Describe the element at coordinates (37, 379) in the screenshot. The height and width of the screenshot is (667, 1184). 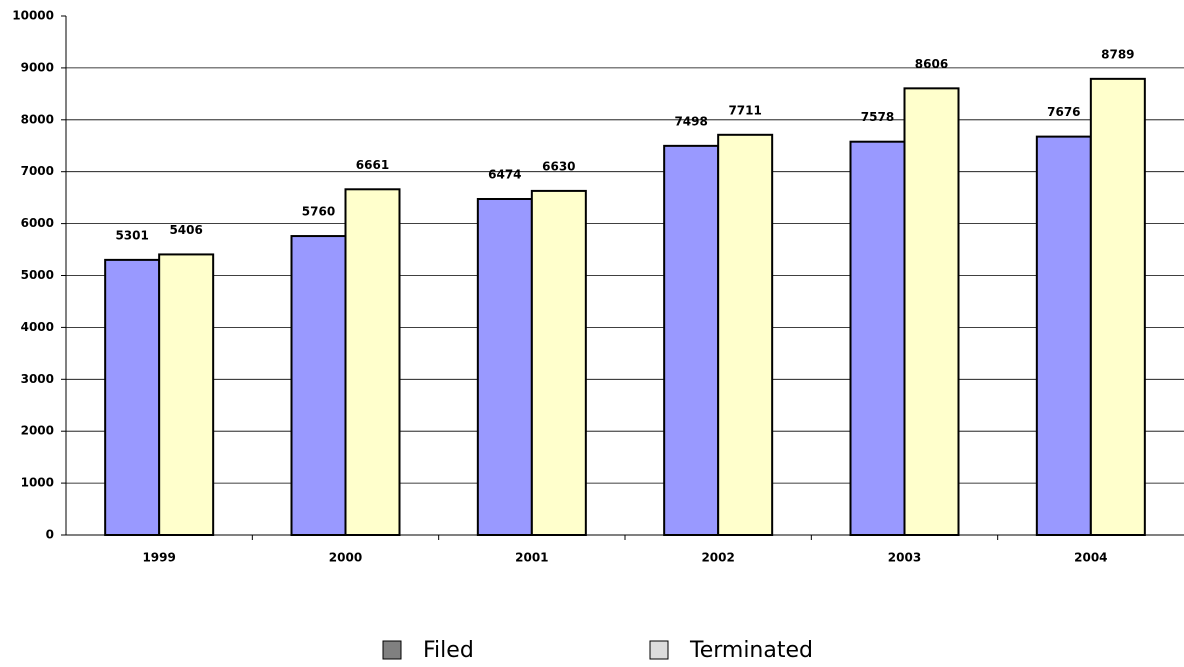
I see `y-tick-label: 3000` at that location.